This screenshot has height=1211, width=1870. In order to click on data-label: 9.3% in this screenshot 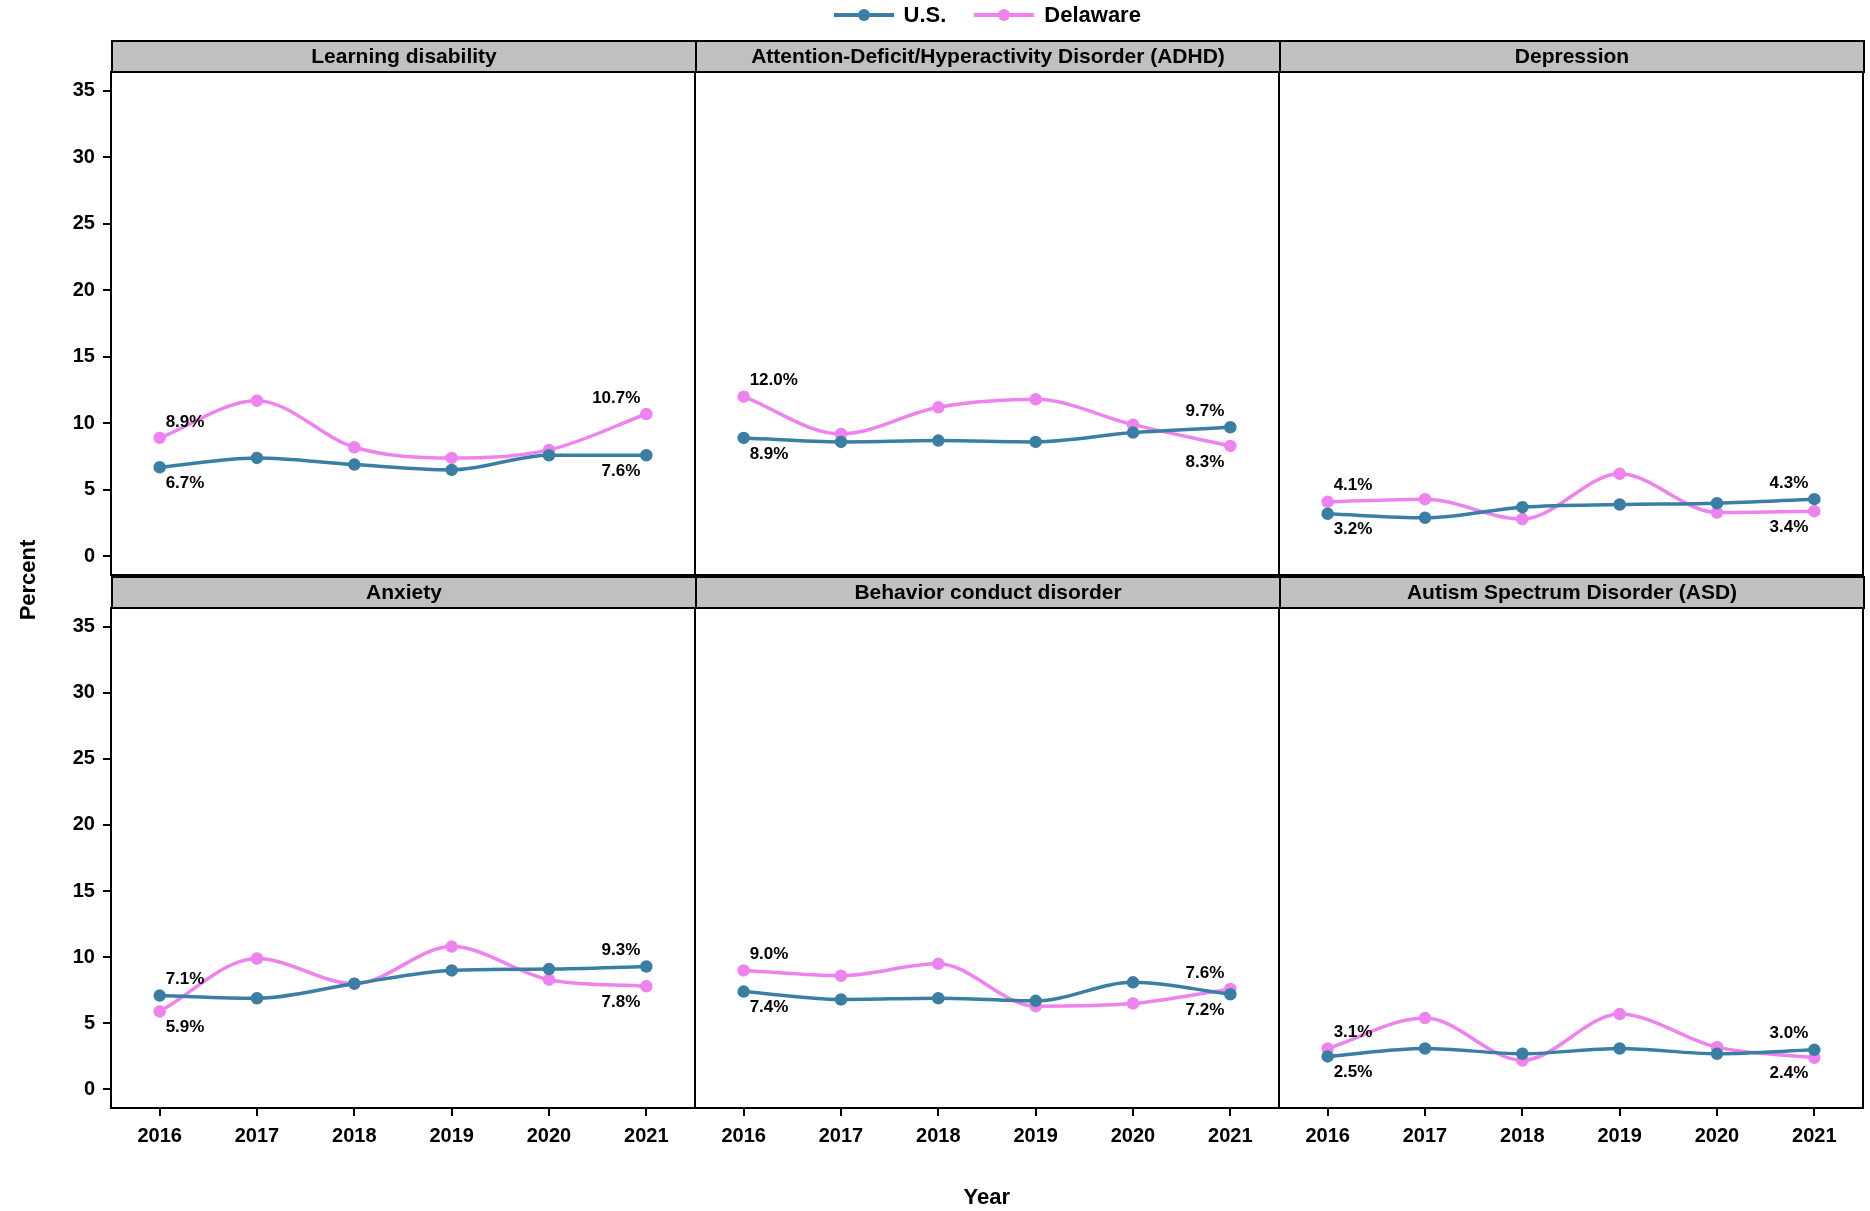, I will do `click(621, 950)`.